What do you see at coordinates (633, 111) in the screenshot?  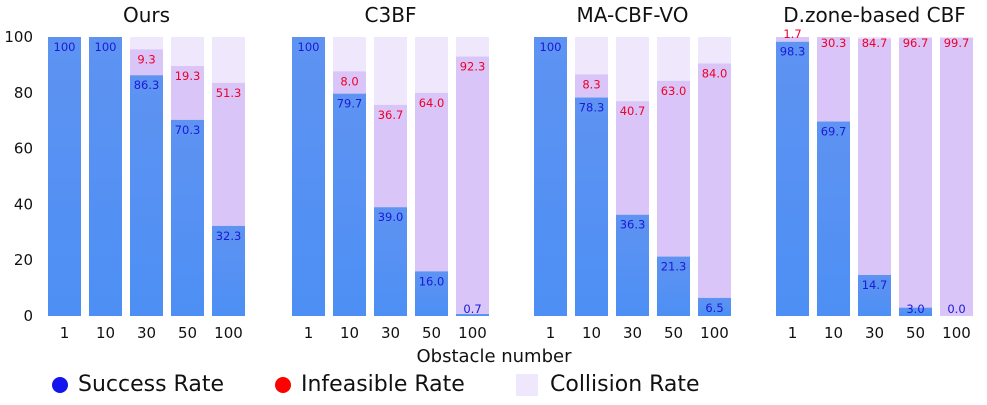 I see `infeasible-value-label: 40.7` at bounding box center [633, 111].